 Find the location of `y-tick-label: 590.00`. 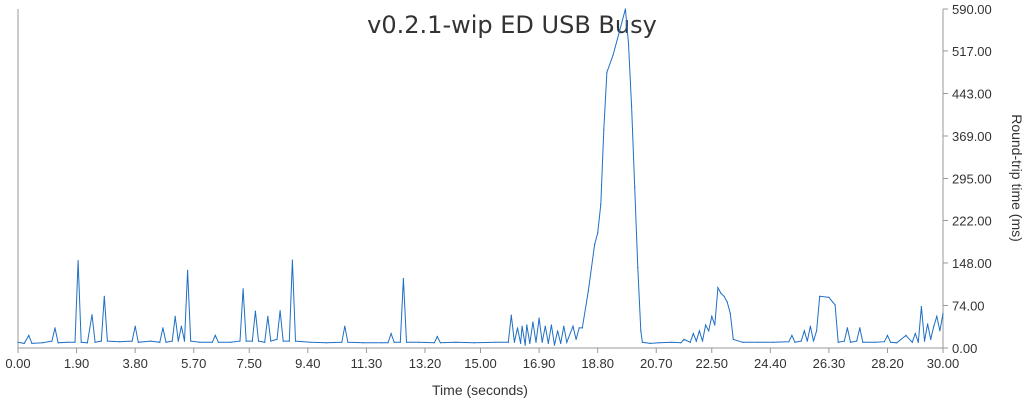

y-tick-label: 590.00 is located at coordinates (972, 9).